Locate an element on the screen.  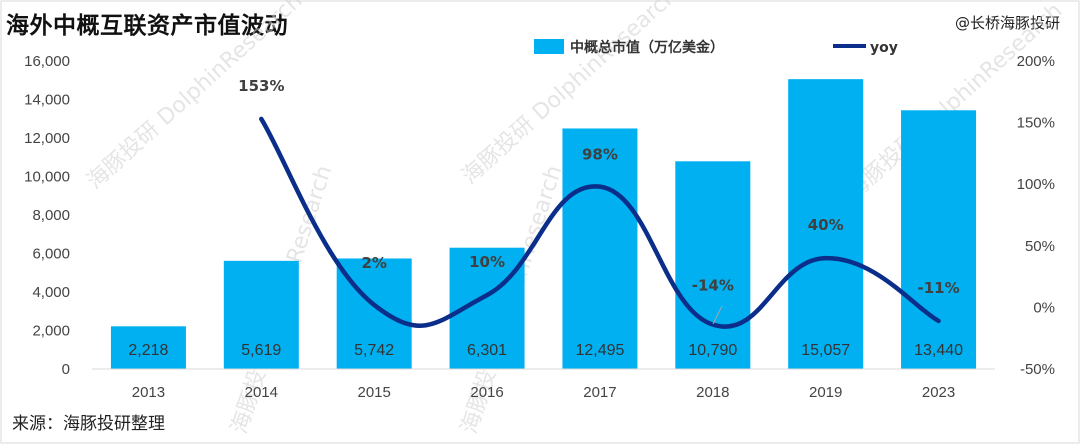
left-y-tick-label: 8,000 is located at coordinates (51, 215).